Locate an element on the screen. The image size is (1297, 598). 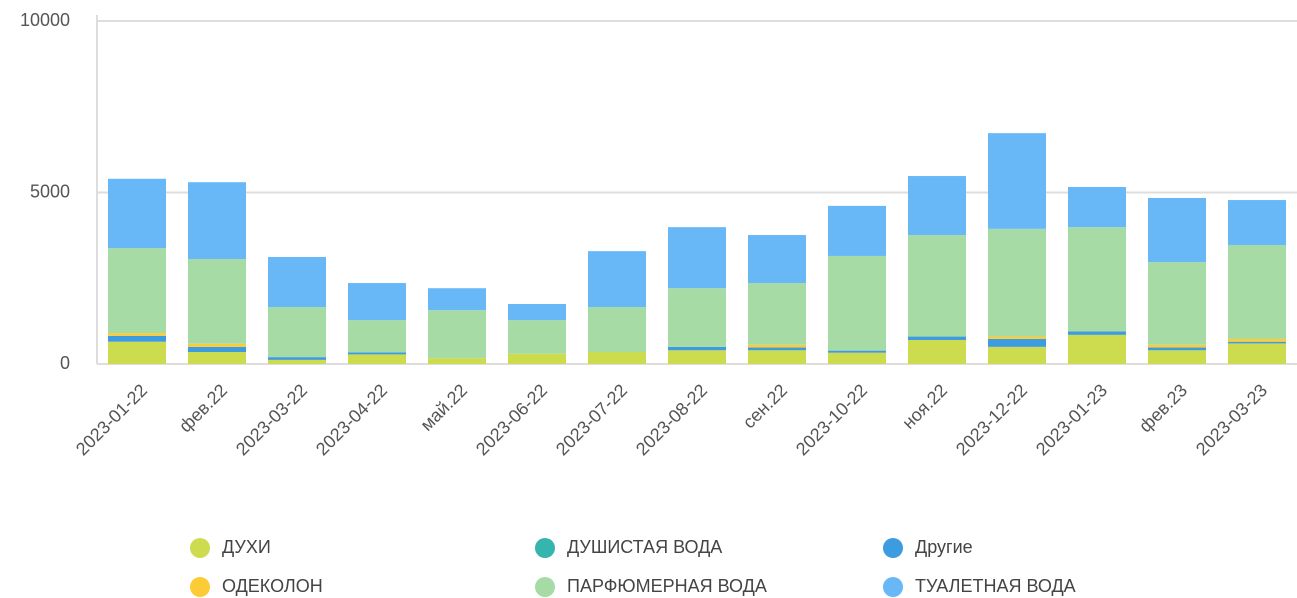
legend-label: ДУХИ is located at coordinates (246, 547).